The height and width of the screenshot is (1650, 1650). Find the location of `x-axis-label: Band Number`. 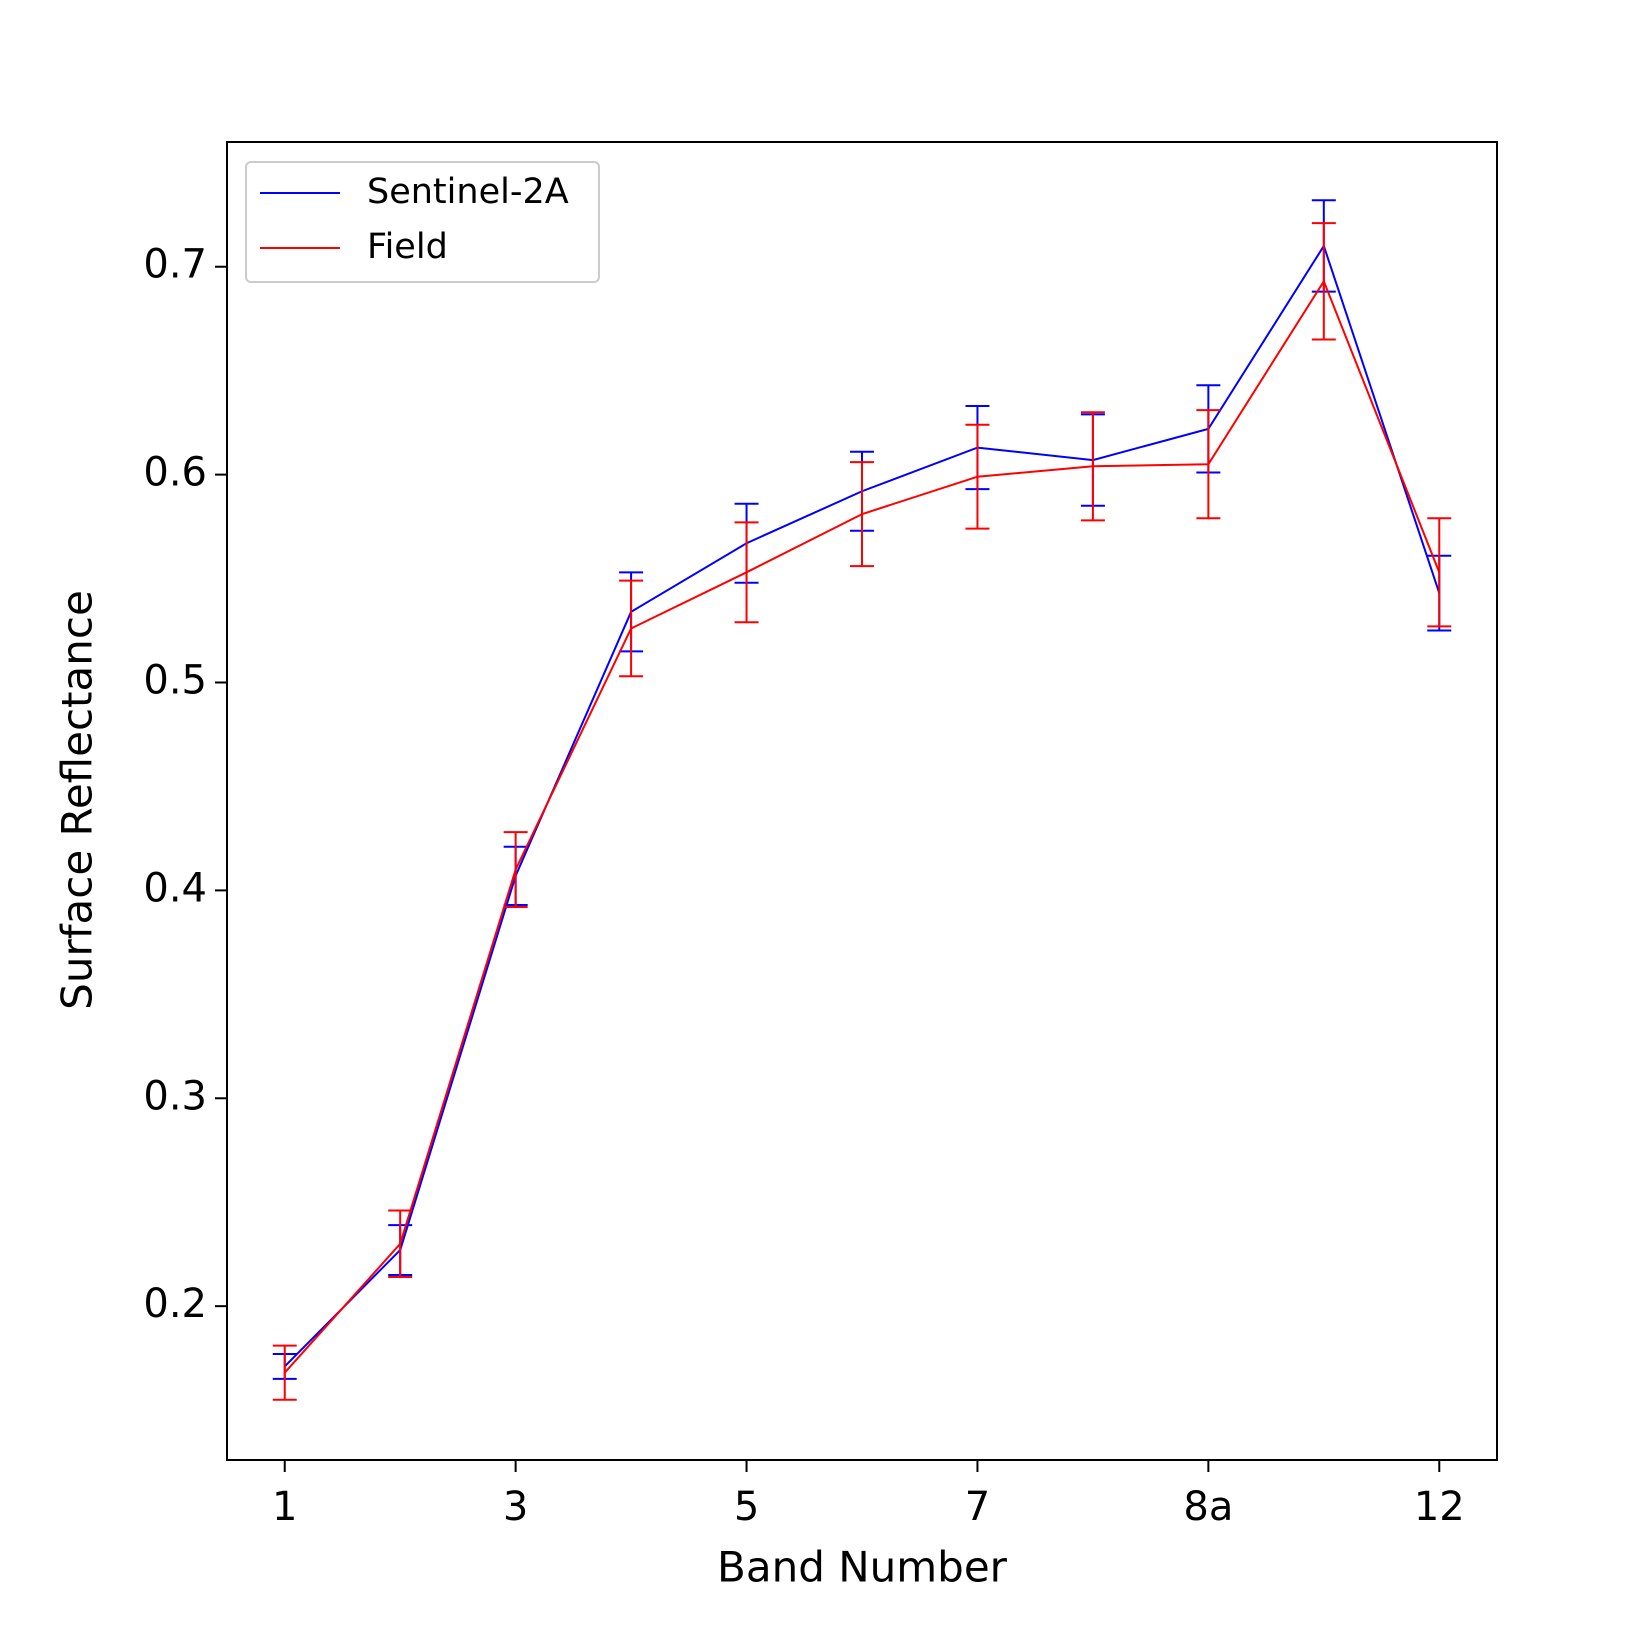

x-axis-label: Band Number is located at coordinates (862, 1567).